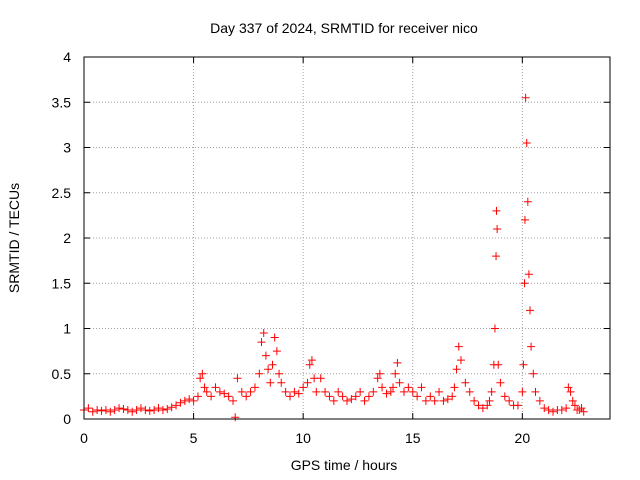 The image size is (640, 480). Describe the element at coordinates (62, 193) in the screenshot. I see `y-tick-label: 2.5` at that location.